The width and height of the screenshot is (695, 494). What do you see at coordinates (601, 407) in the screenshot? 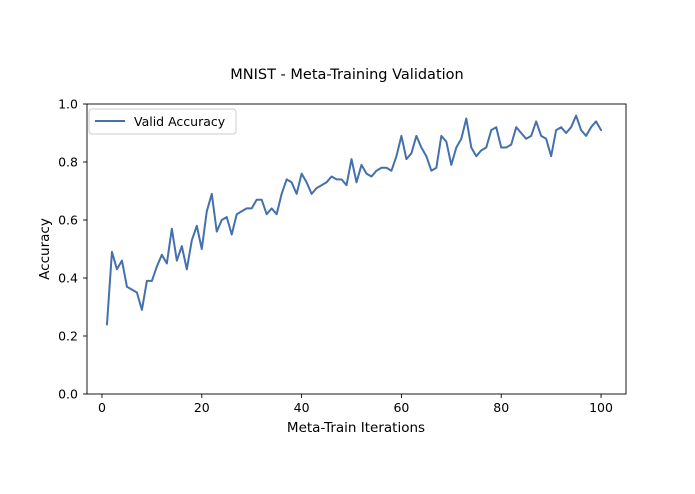
I see `x-tick-label: 100` at bounding box center [601, 407].